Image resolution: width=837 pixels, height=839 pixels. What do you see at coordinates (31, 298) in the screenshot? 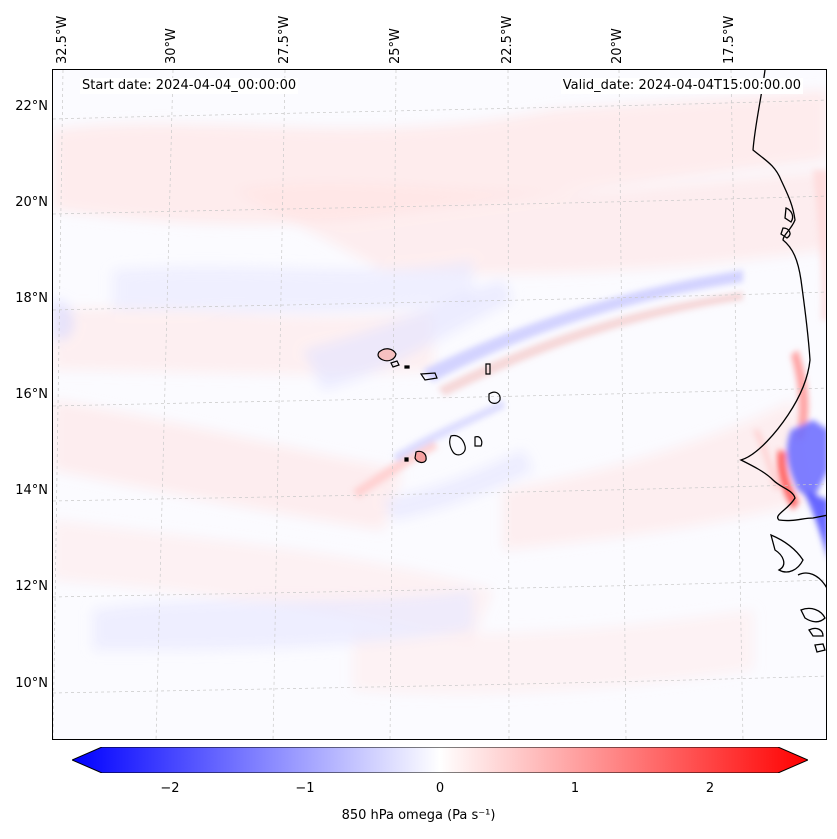
I see `lat-label-18n: 18°N` at bounding box center [31, 298].